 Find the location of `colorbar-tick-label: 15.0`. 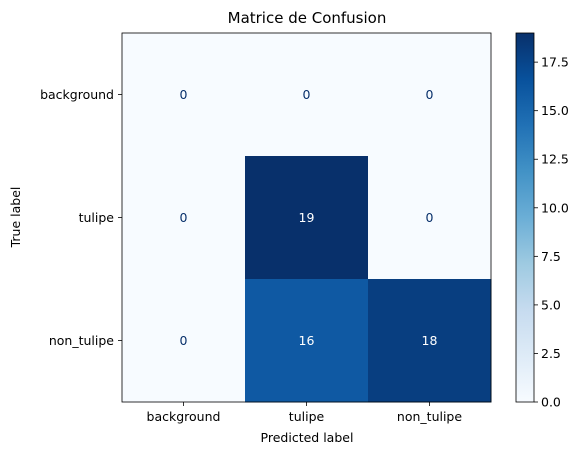

colorbar-tick-label: 15.0 is located at coordinates (555, 110).